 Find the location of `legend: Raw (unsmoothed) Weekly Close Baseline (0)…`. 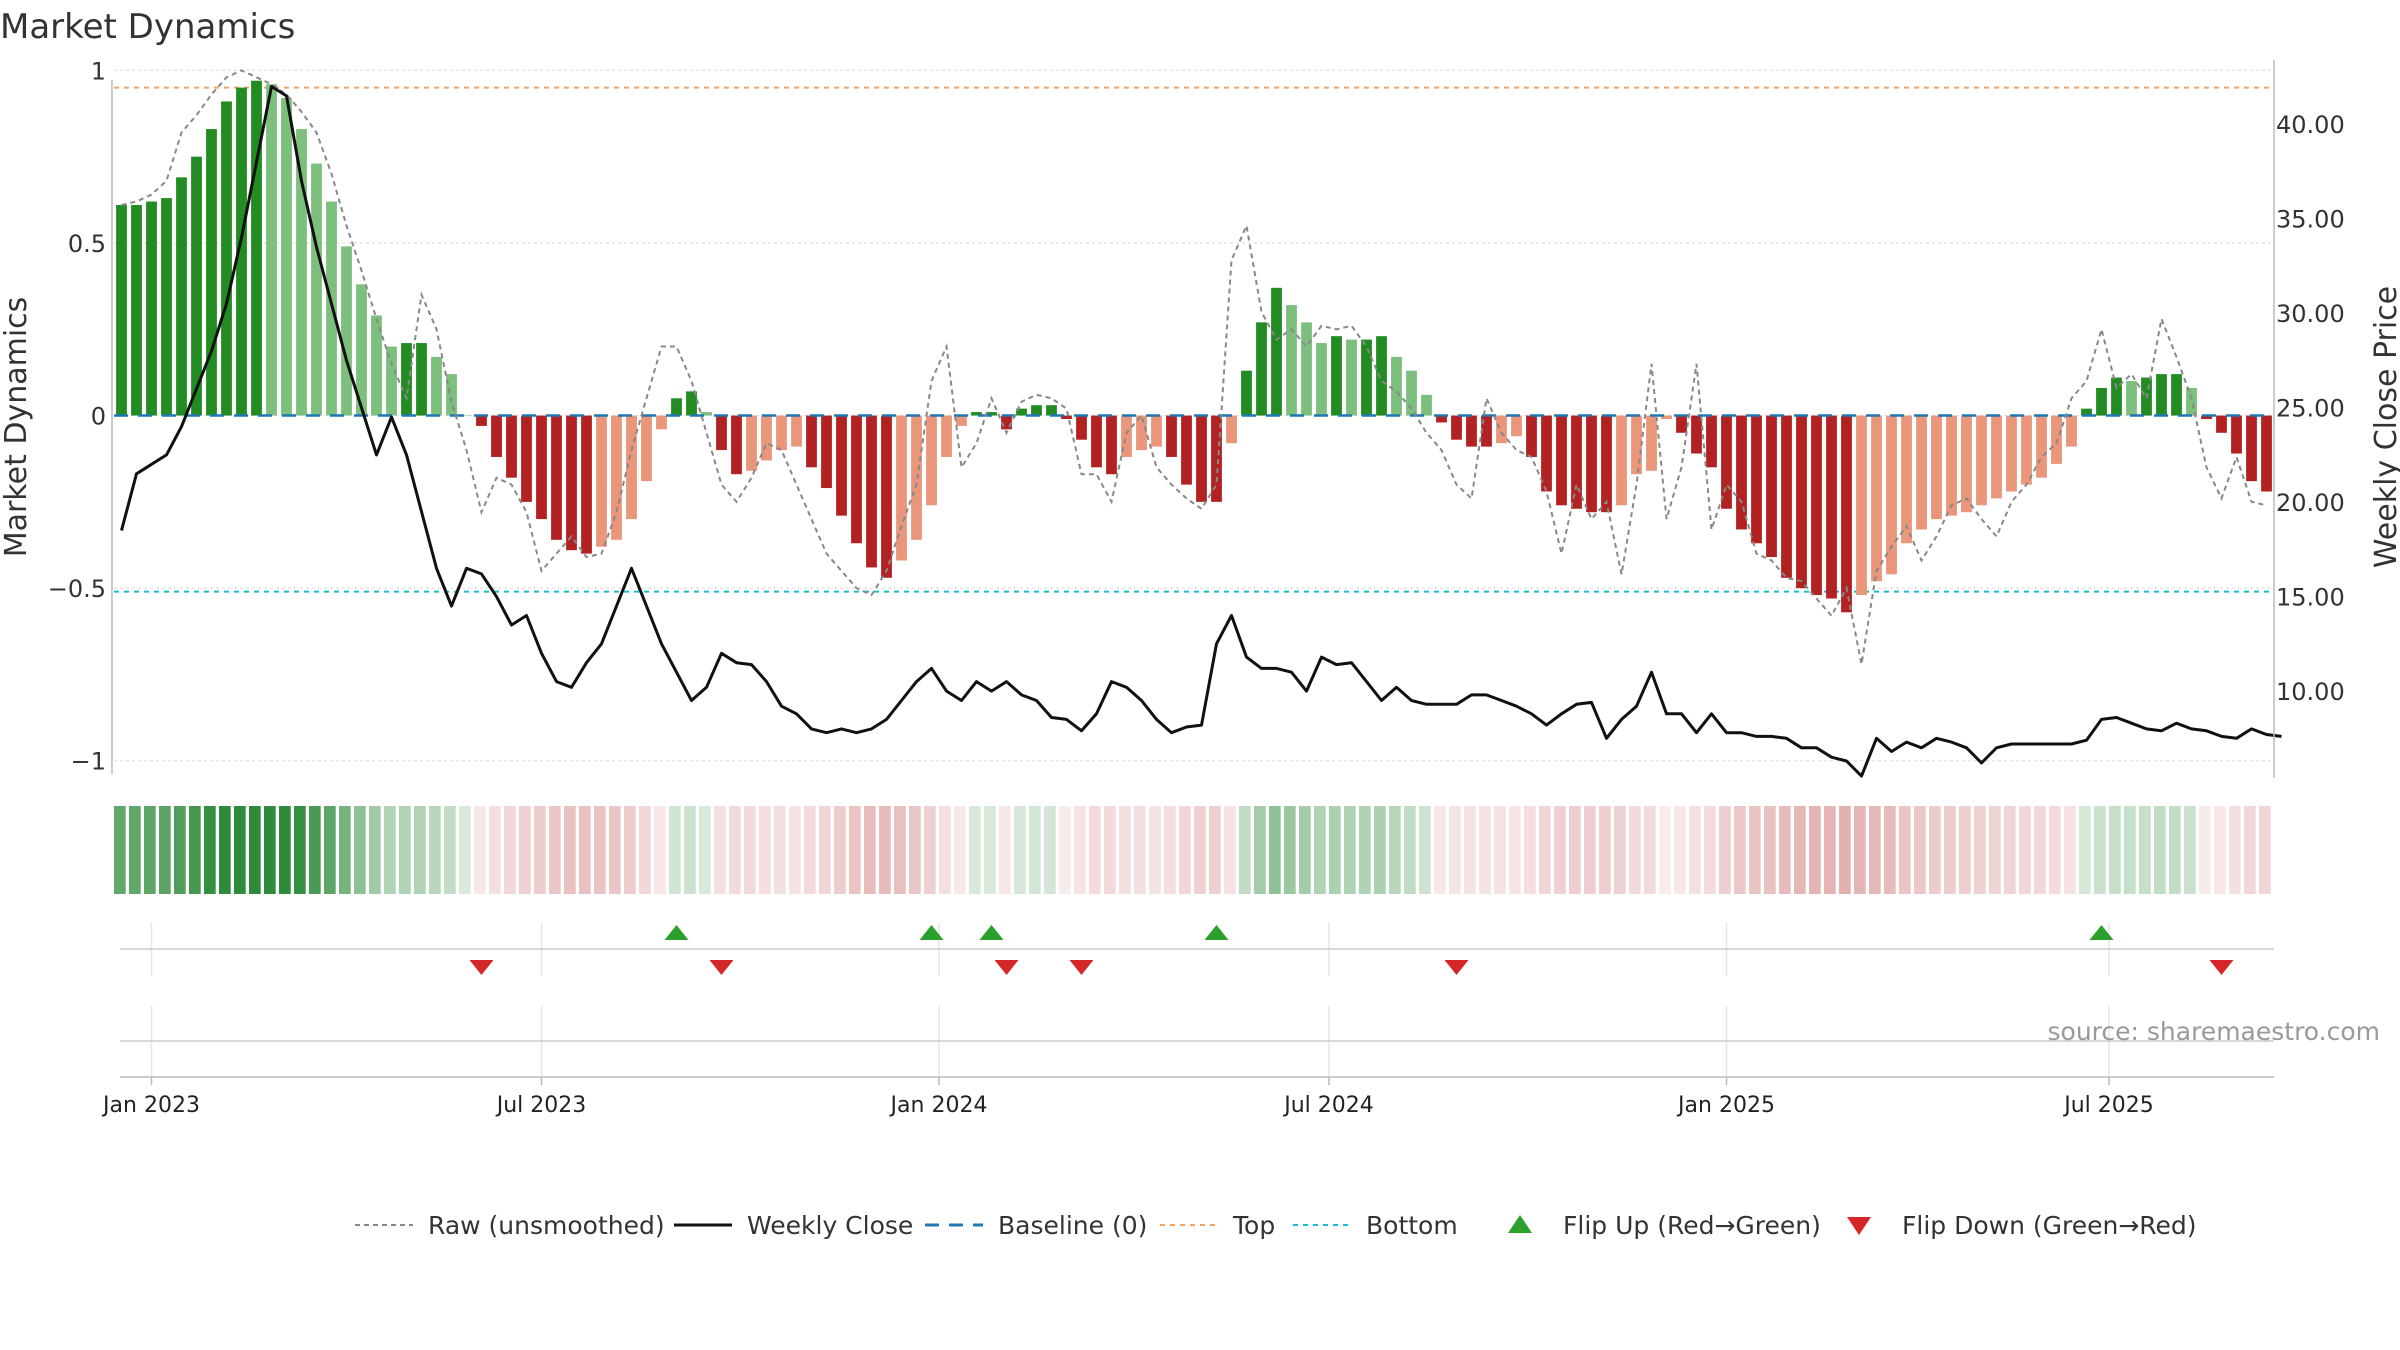

legend: Raw (unsmoothed) Weekly Close Baseline (0)… is located at coordinates (1276, 1225).